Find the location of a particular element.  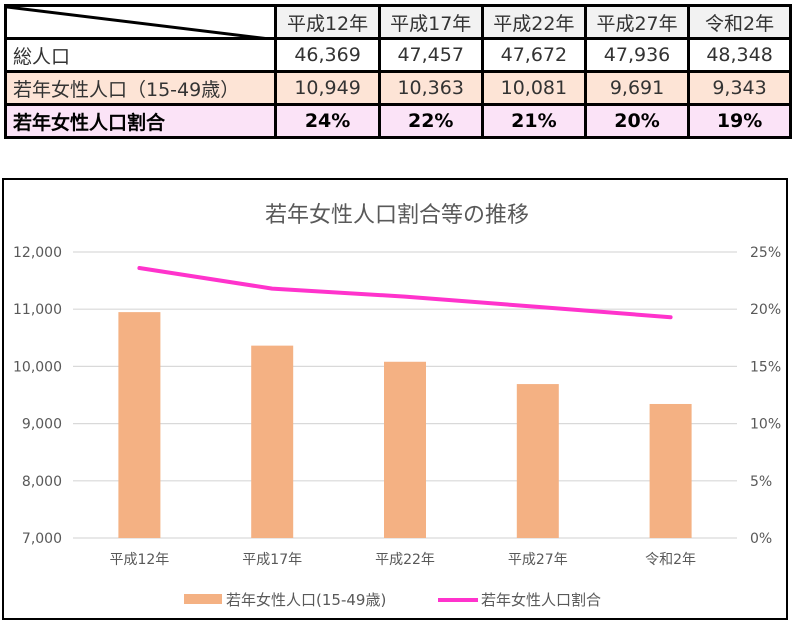

table-cell: 47,457 is located at coordinates (430, 55).